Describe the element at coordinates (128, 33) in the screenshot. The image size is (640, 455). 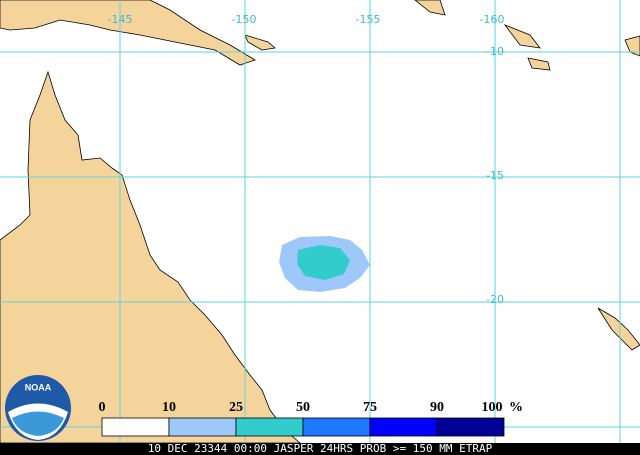
I see `land` at that location.